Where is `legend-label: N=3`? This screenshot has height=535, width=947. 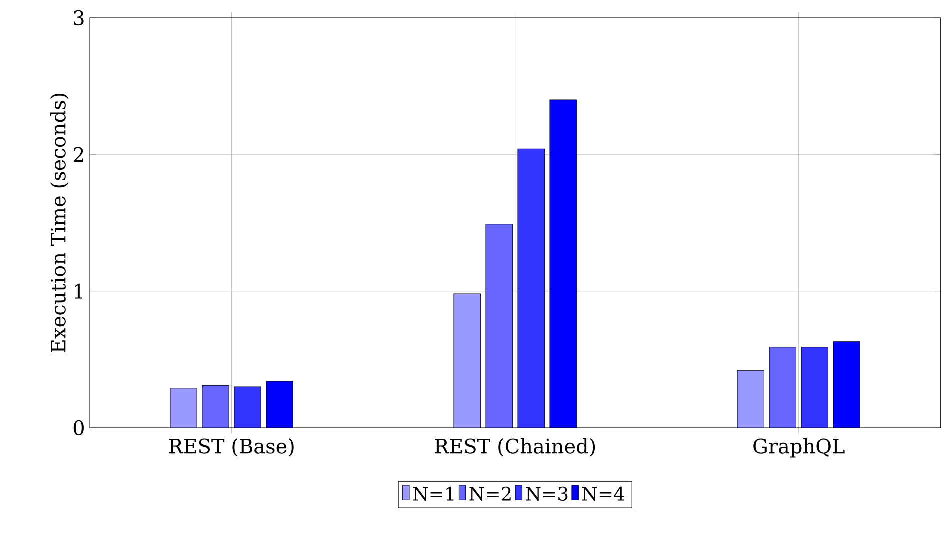
legend-label: N=3 is located at coordinates (547, 494).